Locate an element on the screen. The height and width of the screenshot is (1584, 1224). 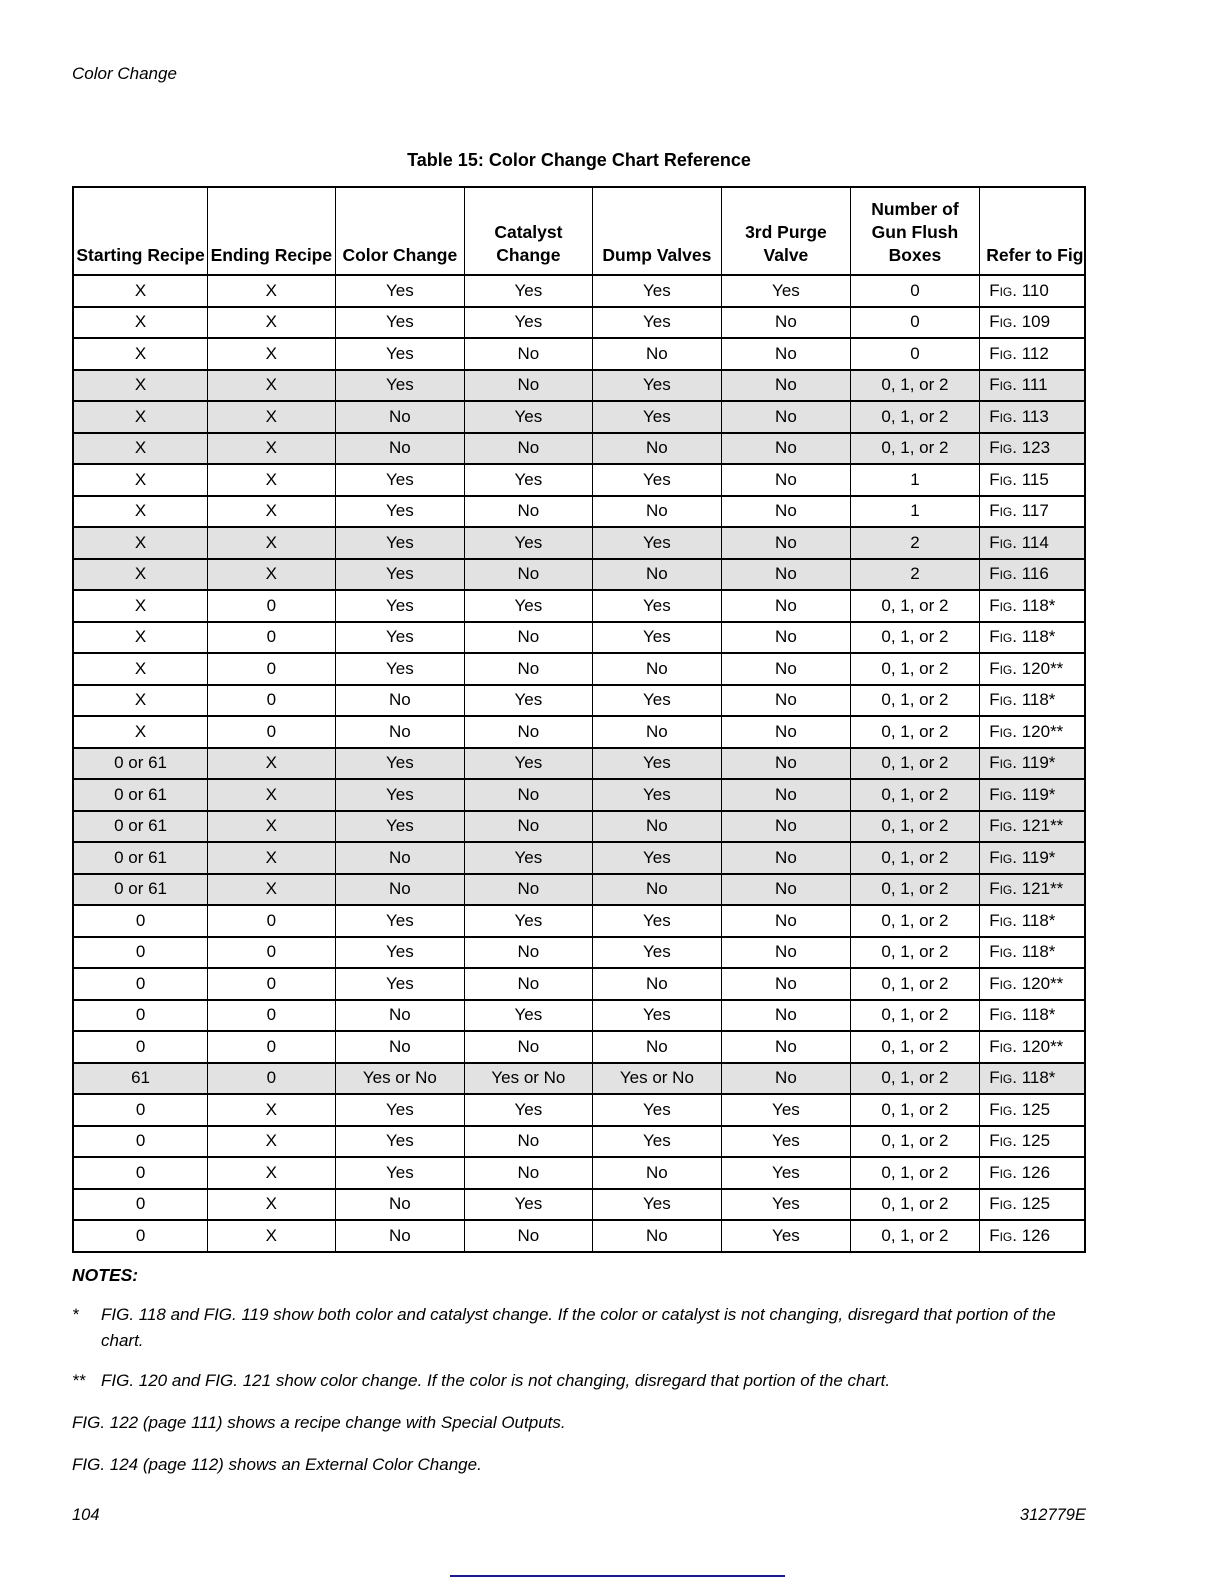
table-cell: Yes or No is located at coordinates (657, 1078).